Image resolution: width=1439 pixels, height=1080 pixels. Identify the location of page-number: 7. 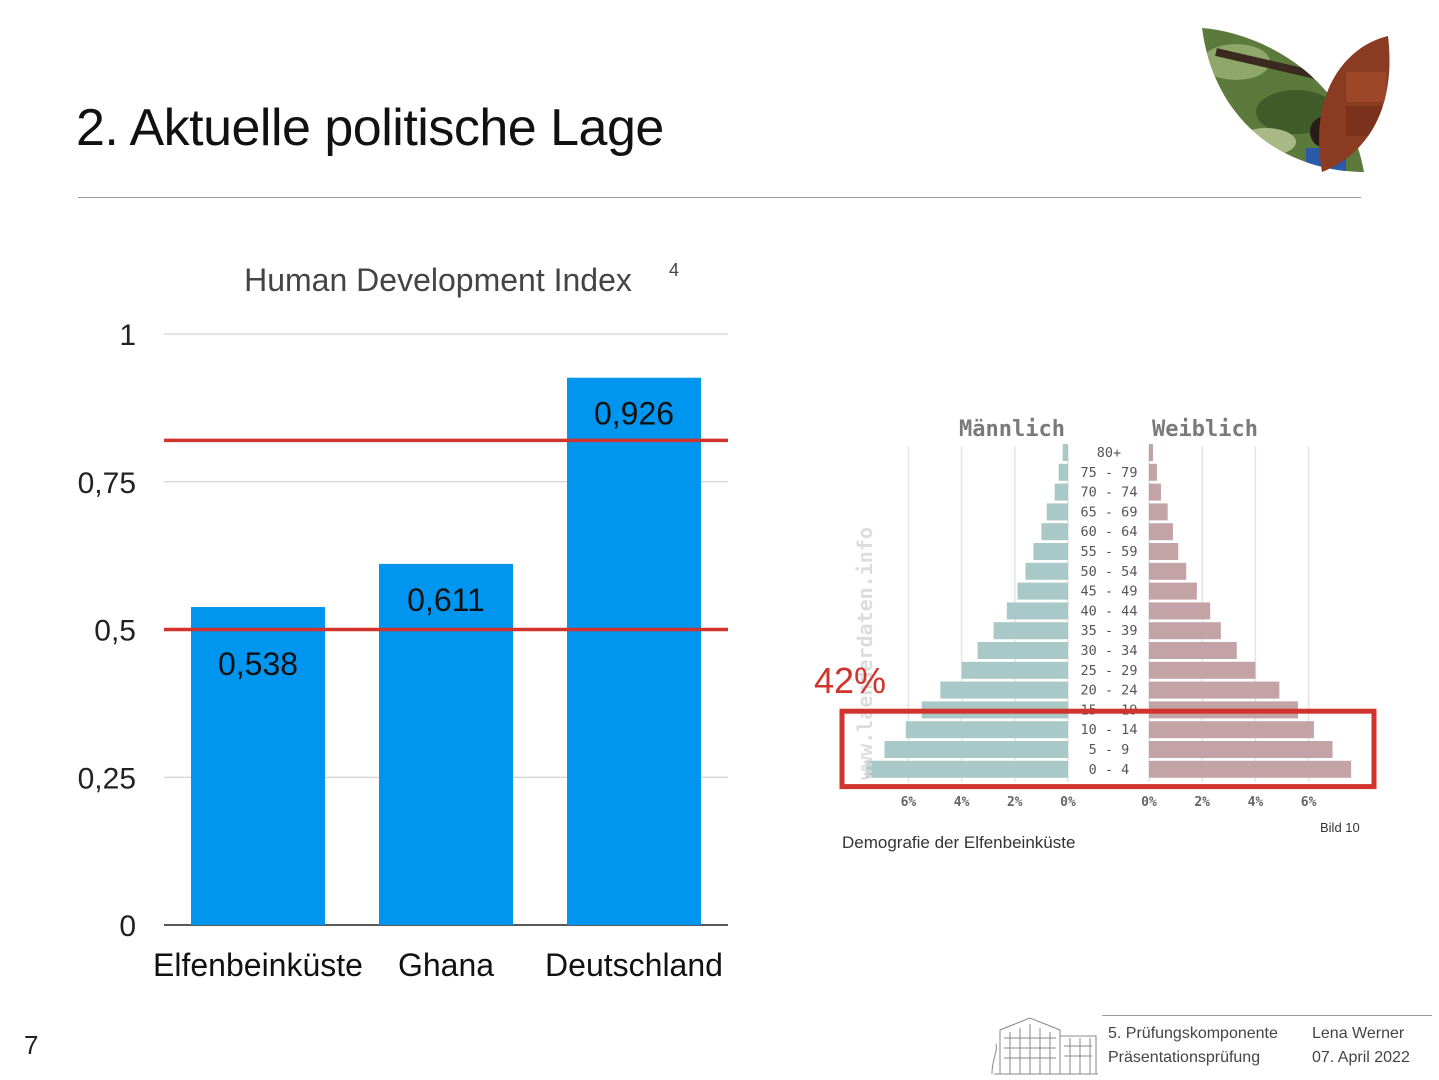
(31, 1045).